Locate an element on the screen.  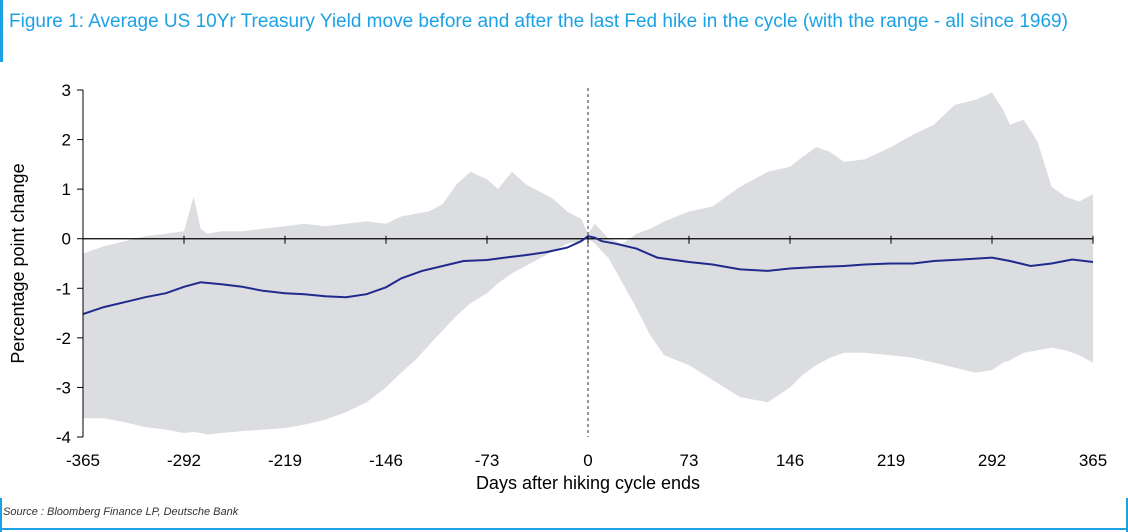
y-tick-label: 2 is located at coordinates (66, 140).